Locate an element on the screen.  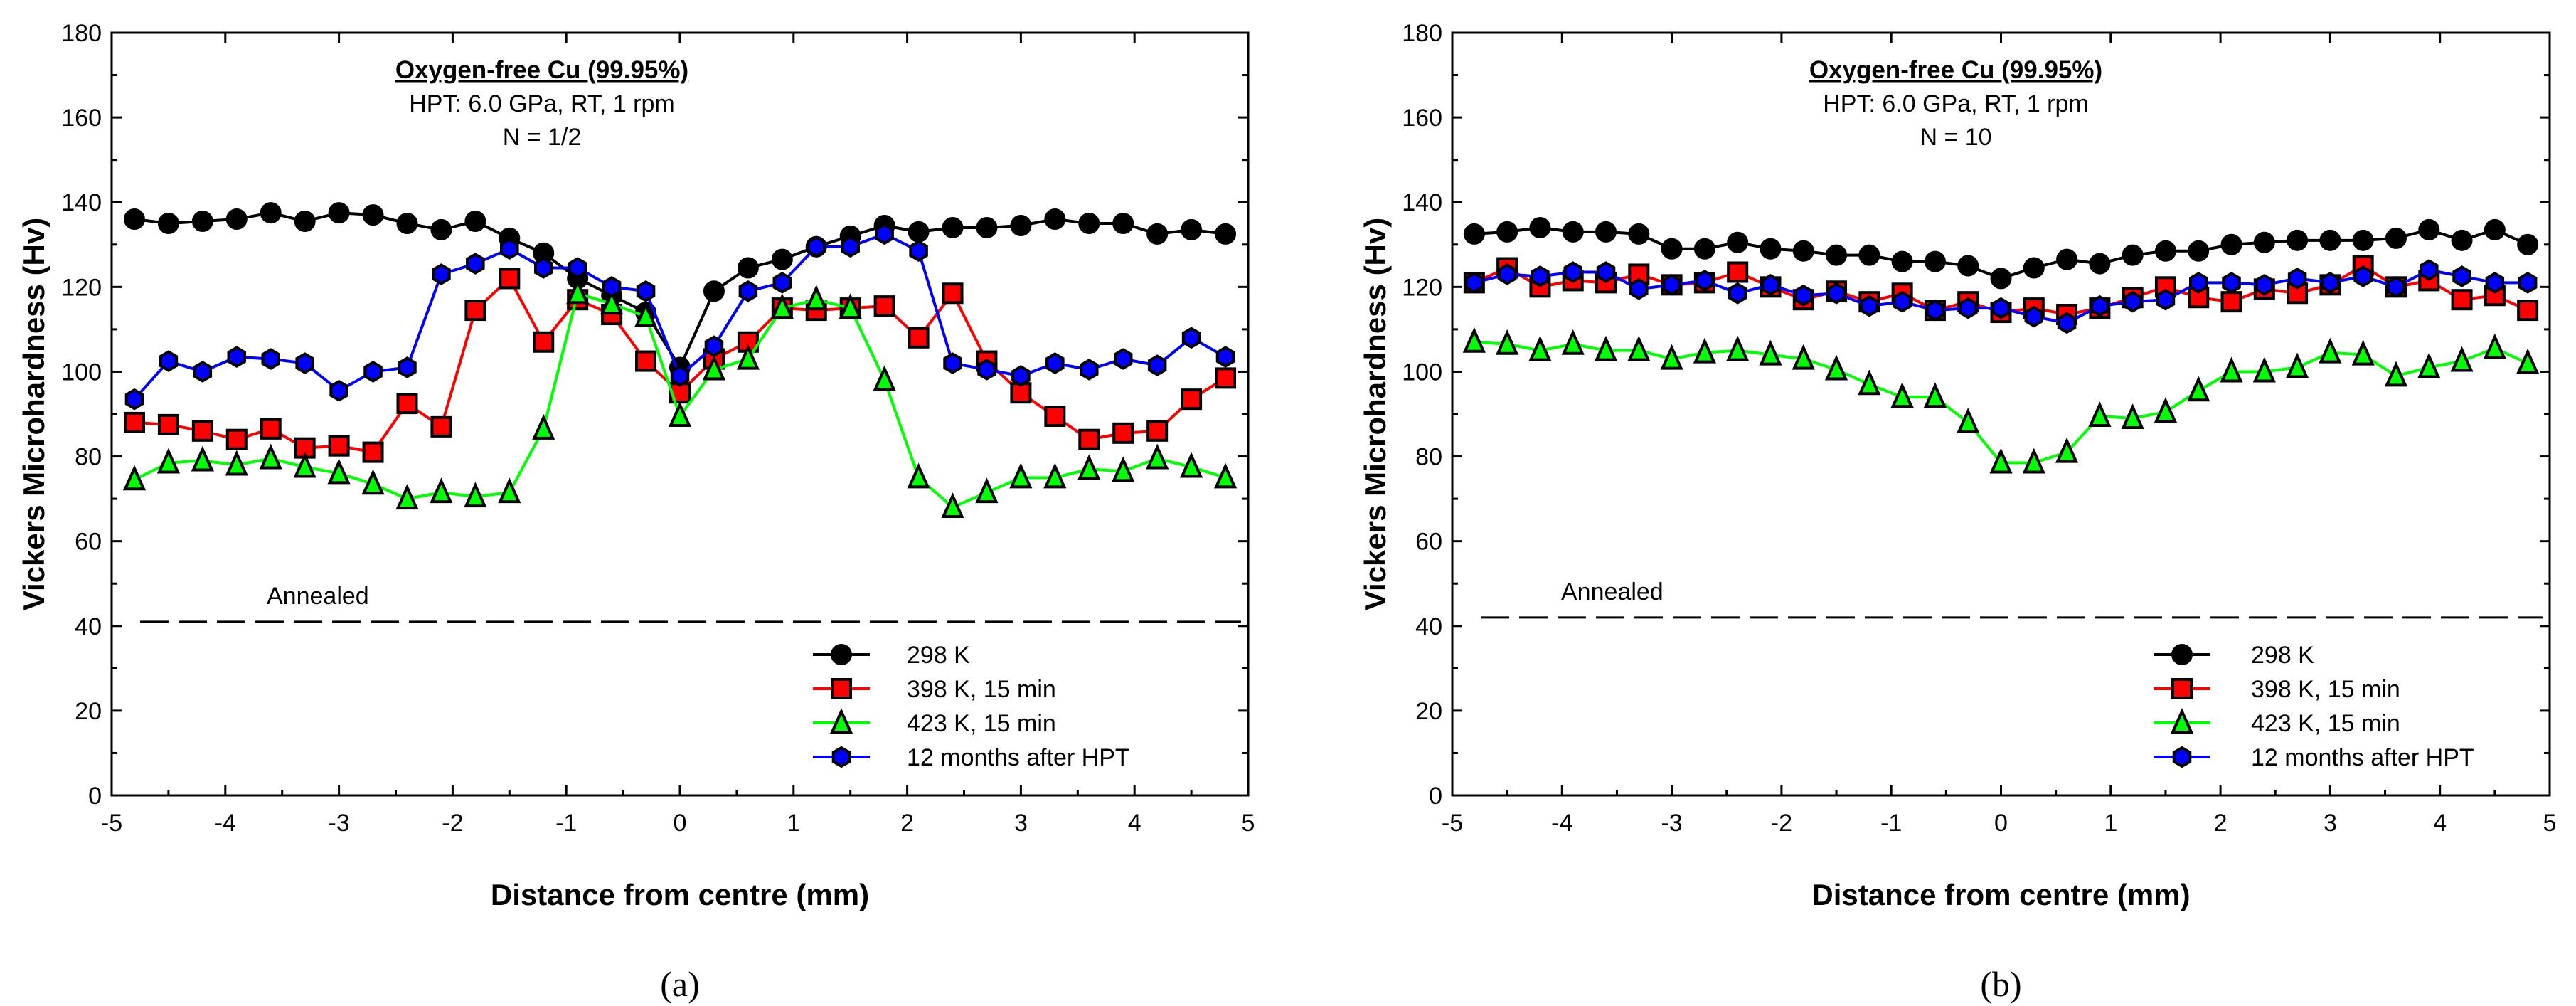
series-12-months-after-hpt is located at coordinates (2001, 296).